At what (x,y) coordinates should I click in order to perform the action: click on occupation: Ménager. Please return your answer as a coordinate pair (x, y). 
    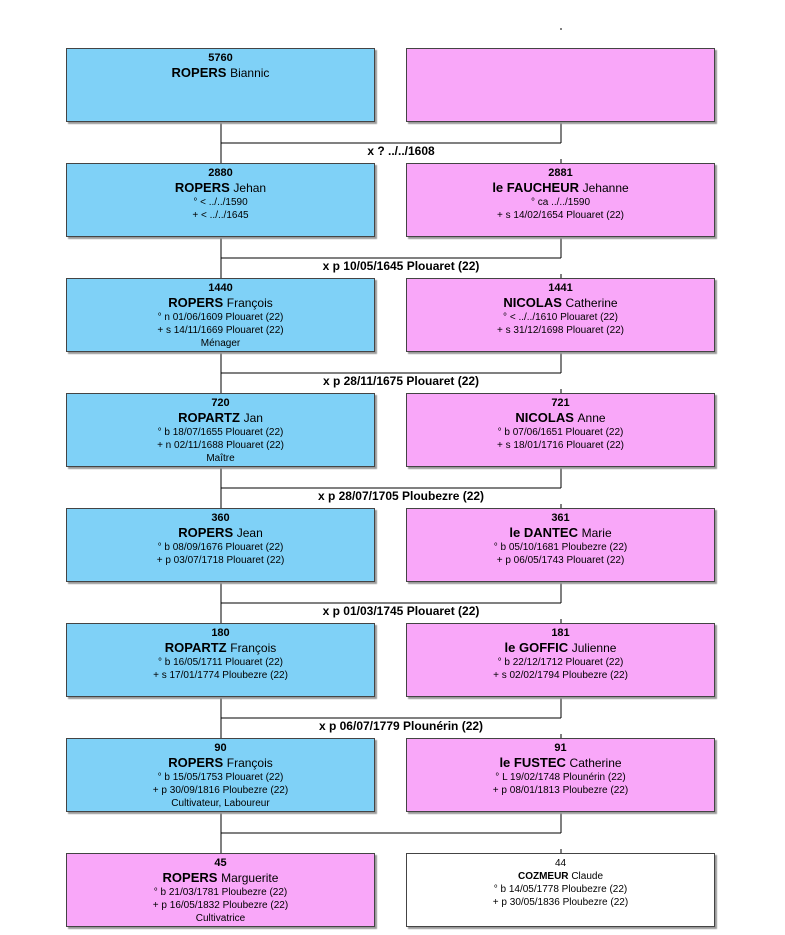
    Looking at the image, I should click on (220, 343).